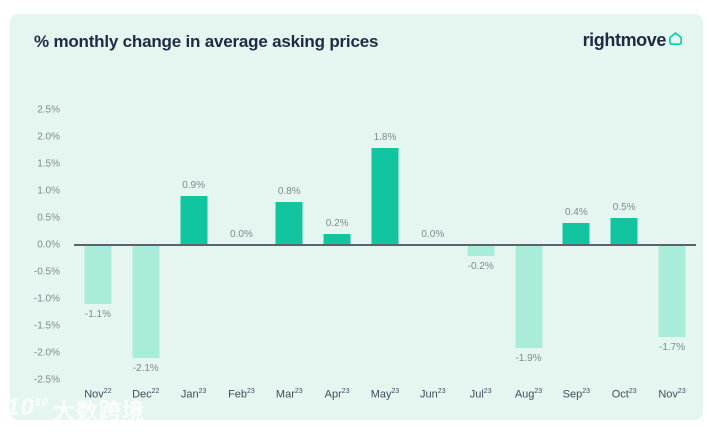  What do you see at coordinates (289, 394) in the screenshot?
I see `x-axis-label: Mar23` at bounding box center [289, 394].